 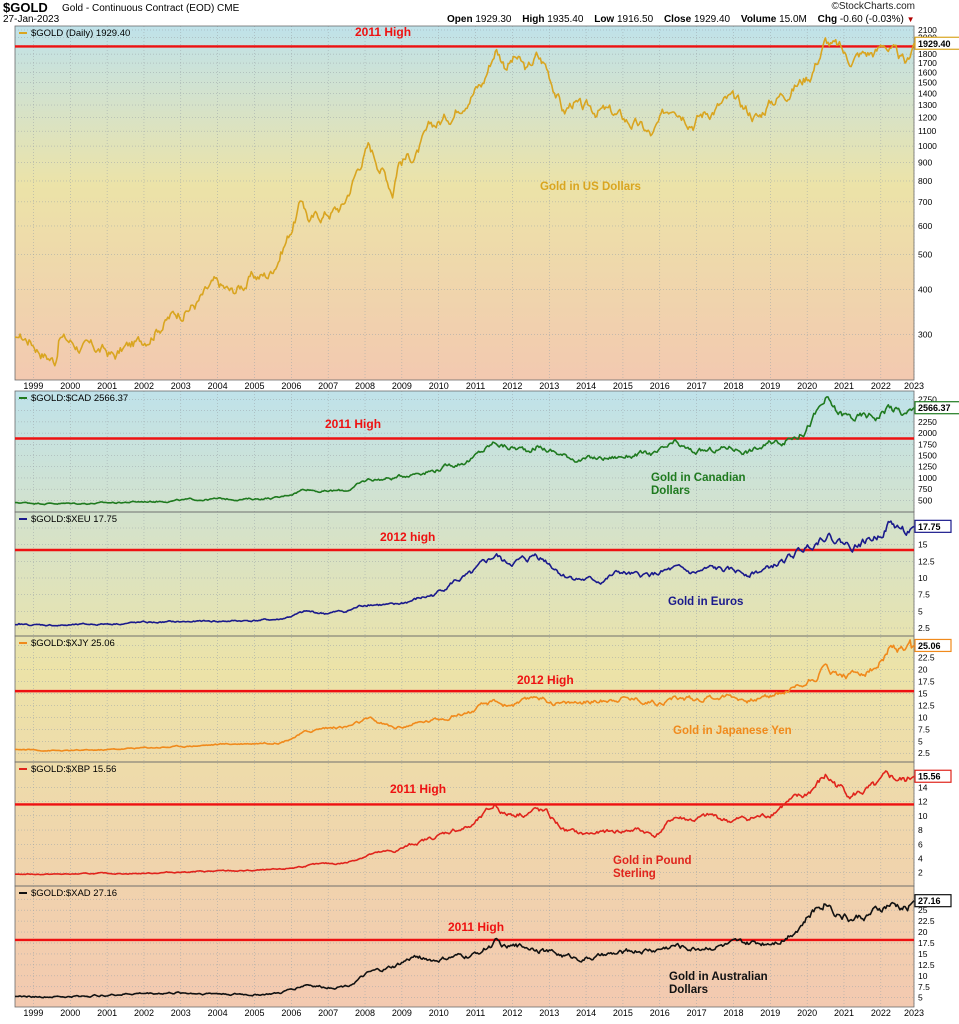 What do you see at coordinates (871, 19) in the screenshot?
I see `chg-value: -0.60 (-0.03%)` at bounding box center [871, 19].